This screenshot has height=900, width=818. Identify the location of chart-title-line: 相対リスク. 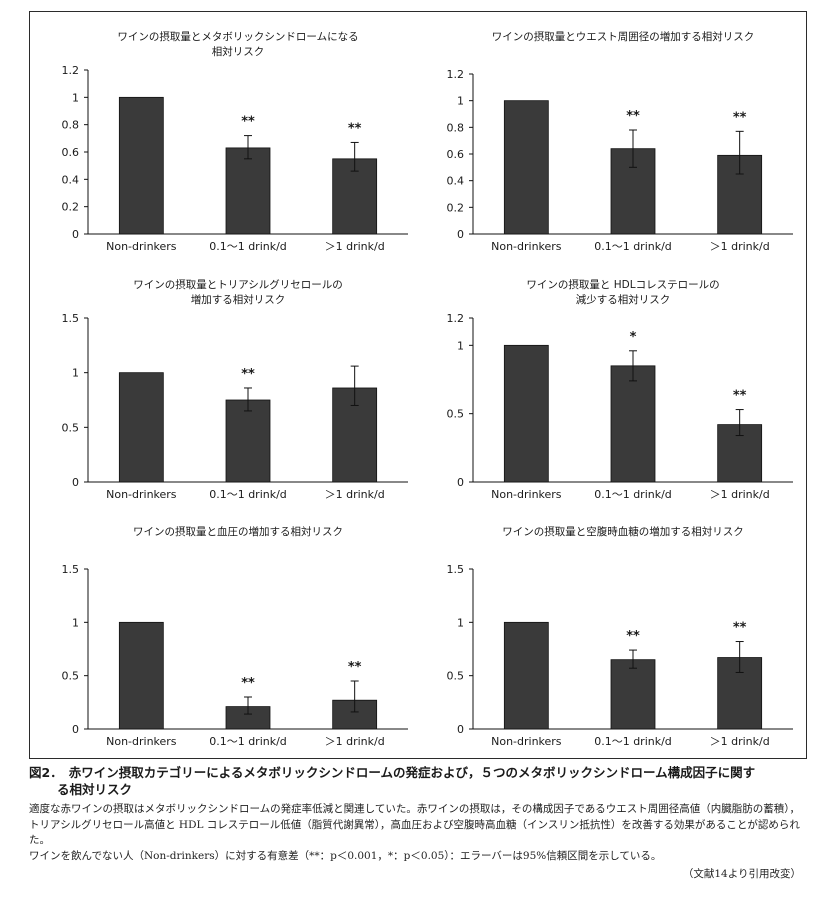
(238, 51).